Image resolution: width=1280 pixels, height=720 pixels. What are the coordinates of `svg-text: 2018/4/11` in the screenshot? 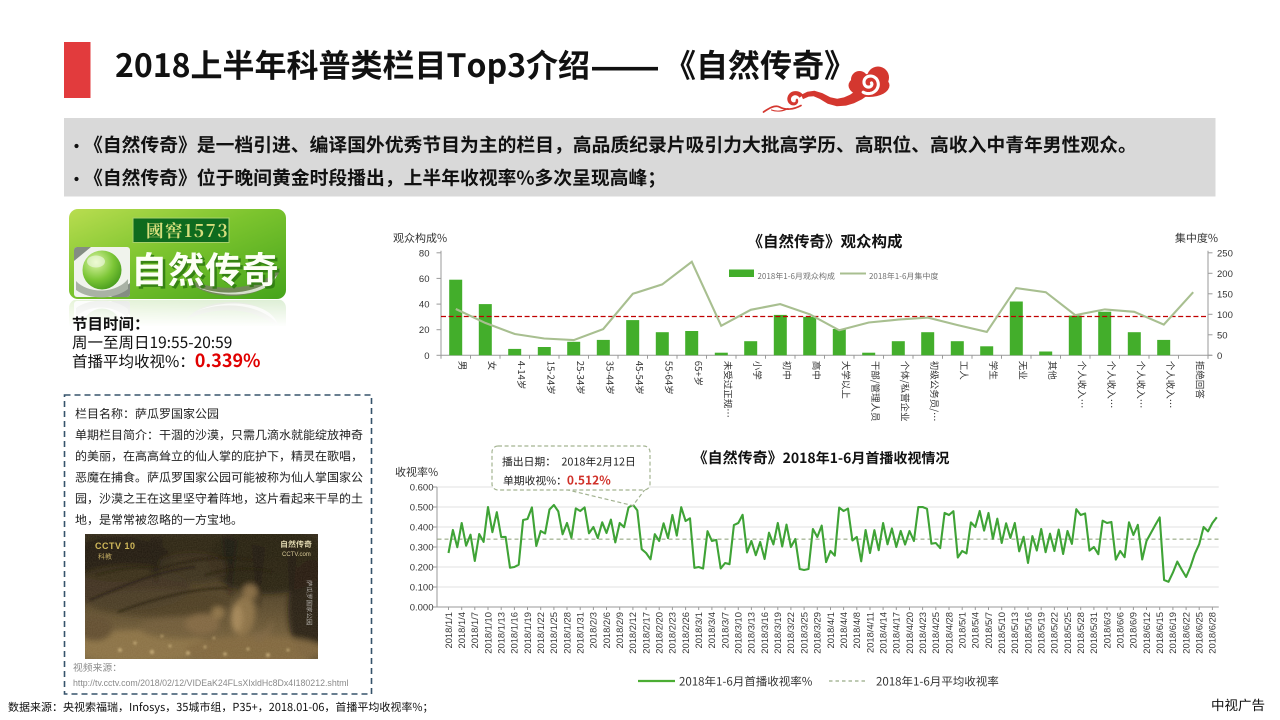 It's located at (869, 632).